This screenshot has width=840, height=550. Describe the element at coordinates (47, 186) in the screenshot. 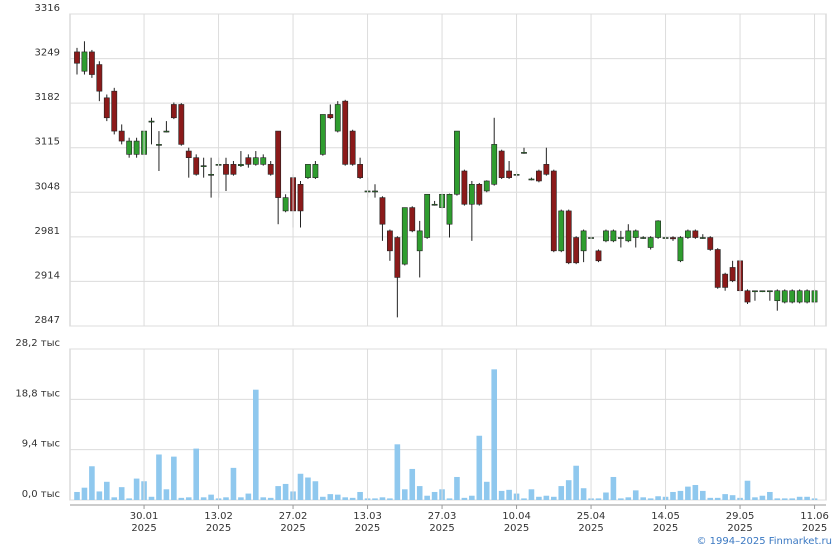

I see `y-tick-label: 3048` at that location.